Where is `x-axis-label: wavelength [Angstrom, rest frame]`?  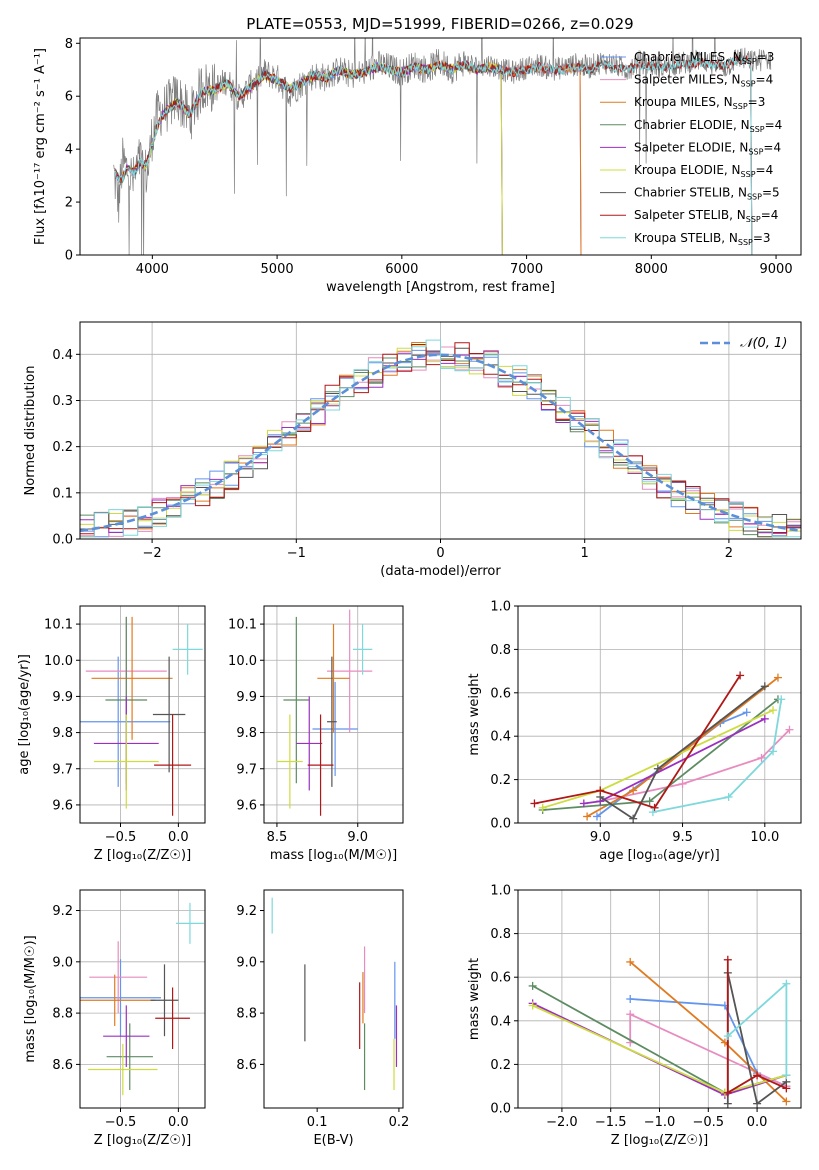 x-axis-label: wavelength [Angstrom, rest frame] is located at coordinates (440, 287).